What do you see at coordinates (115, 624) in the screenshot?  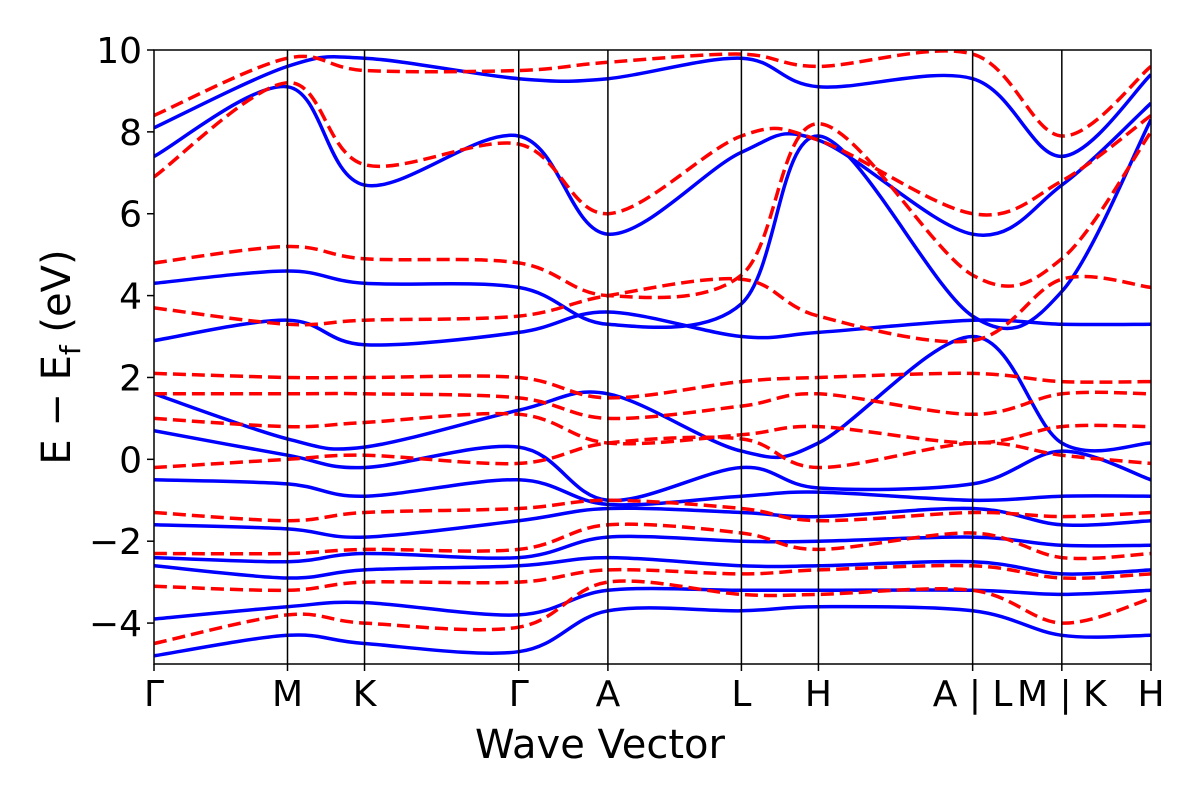 I see `y-tick-label-0: −4` at bounding box center [115, 624].